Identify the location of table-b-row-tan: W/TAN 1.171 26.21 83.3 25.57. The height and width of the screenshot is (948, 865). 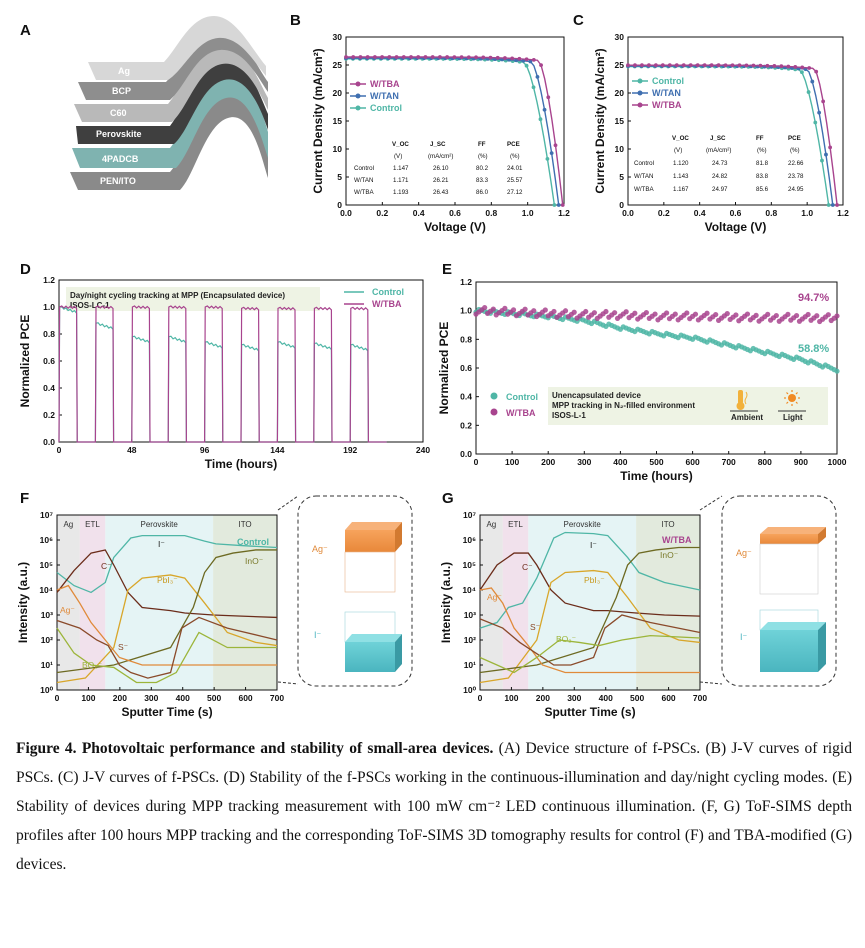
(438, 180).